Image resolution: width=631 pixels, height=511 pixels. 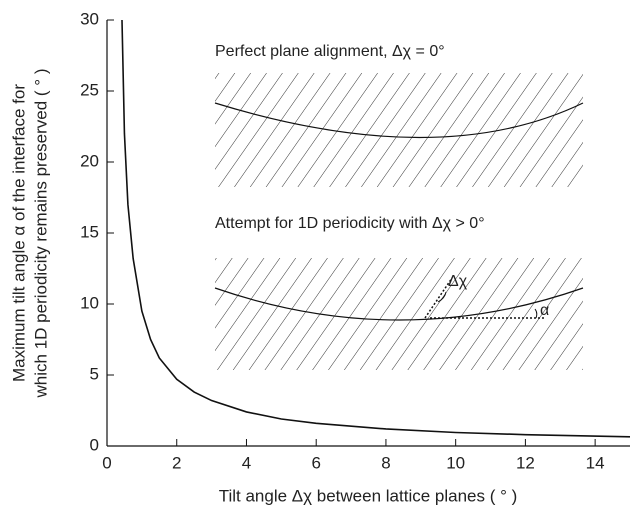 I want to click on annotation: Δχ, so click(x=458, y=281).